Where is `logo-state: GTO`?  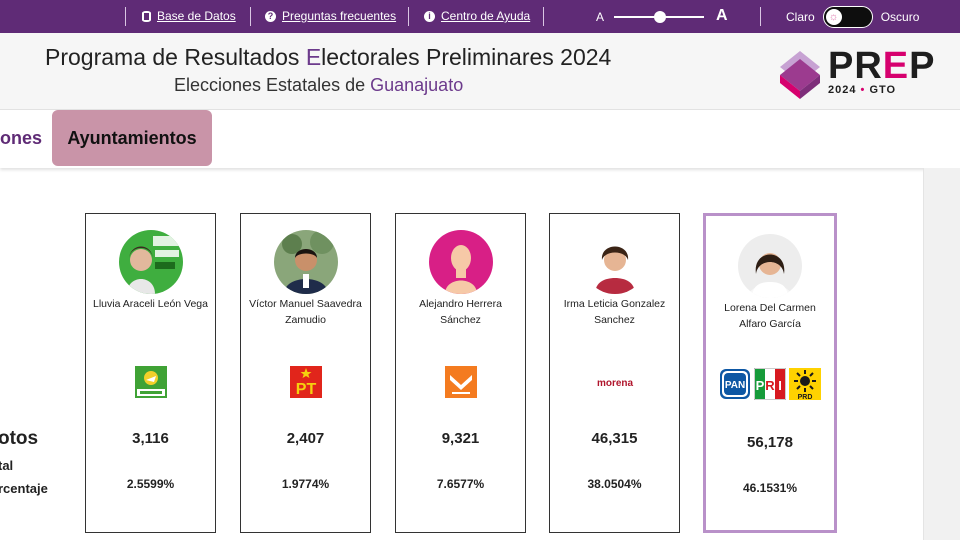
logo-state: GTO is located at coordinates (883, 90).